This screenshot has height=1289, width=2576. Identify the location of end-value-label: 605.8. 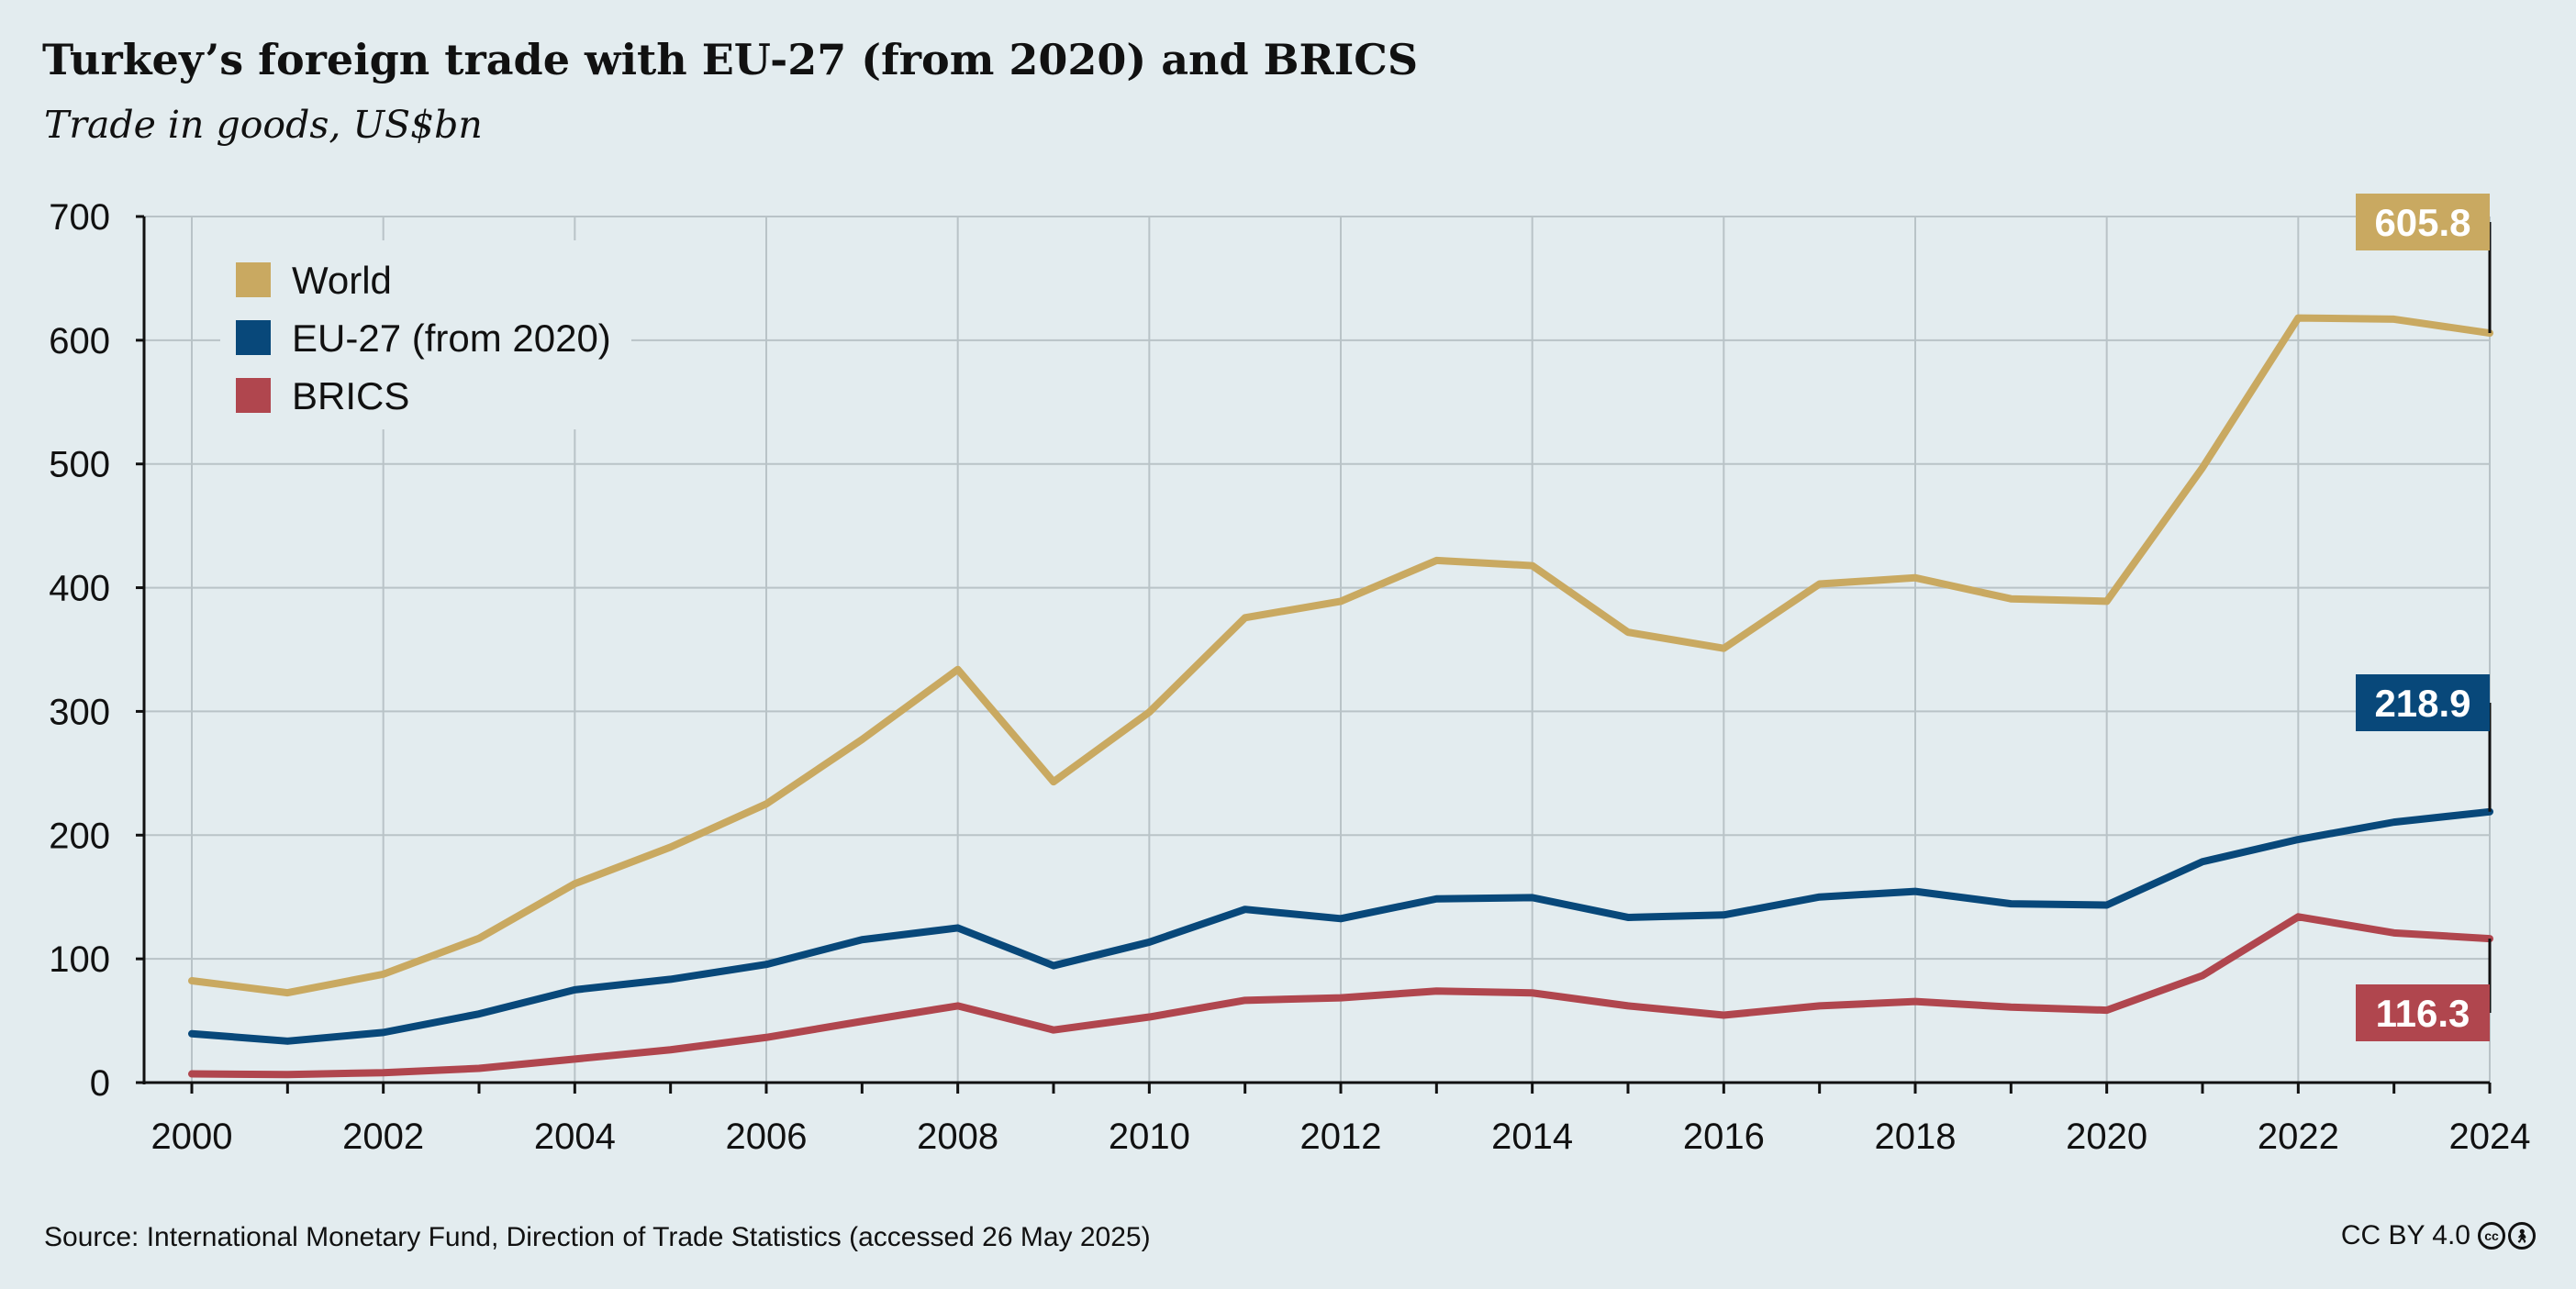
(2422, 222).